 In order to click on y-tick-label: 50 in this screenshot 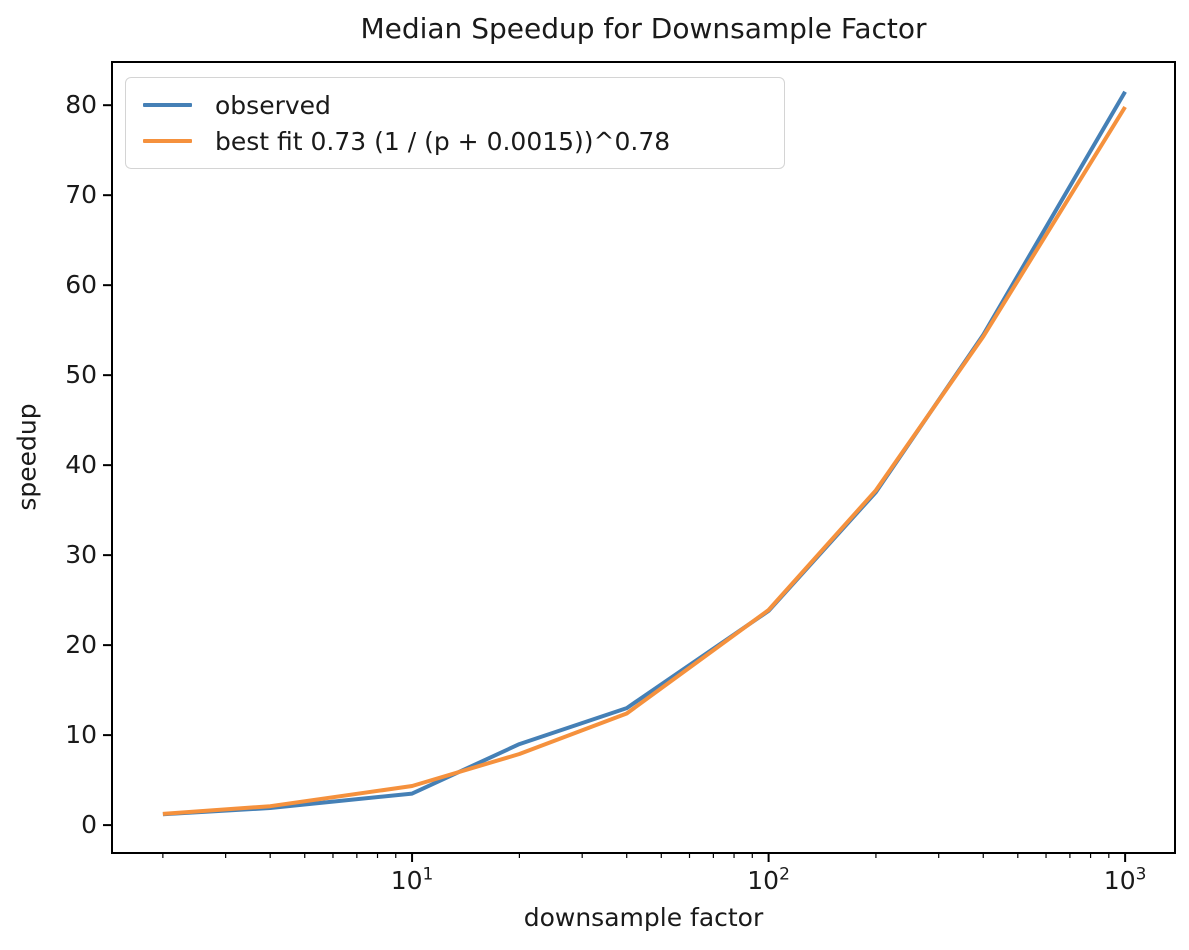, I will do `click(81, 375)`.